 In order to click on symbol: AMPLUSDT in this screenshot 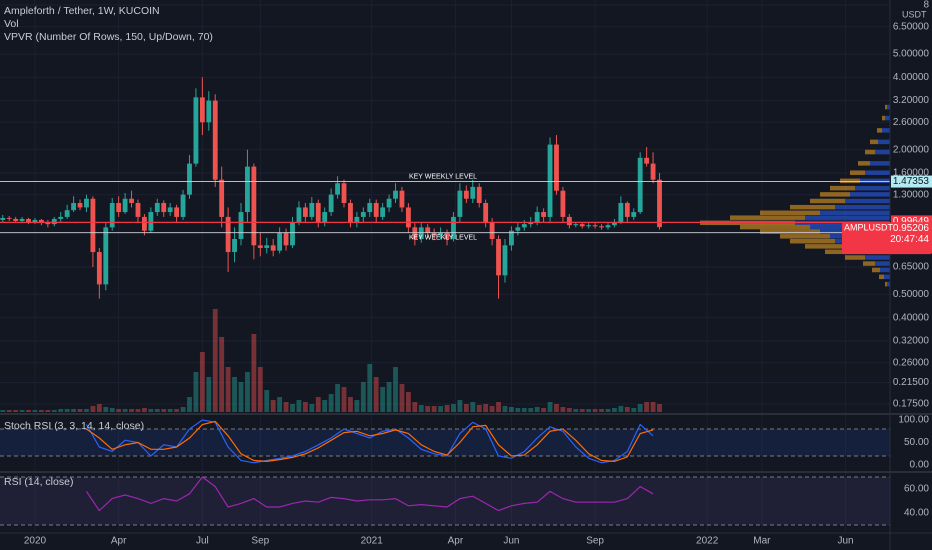, I will do `click(869, 228)`.